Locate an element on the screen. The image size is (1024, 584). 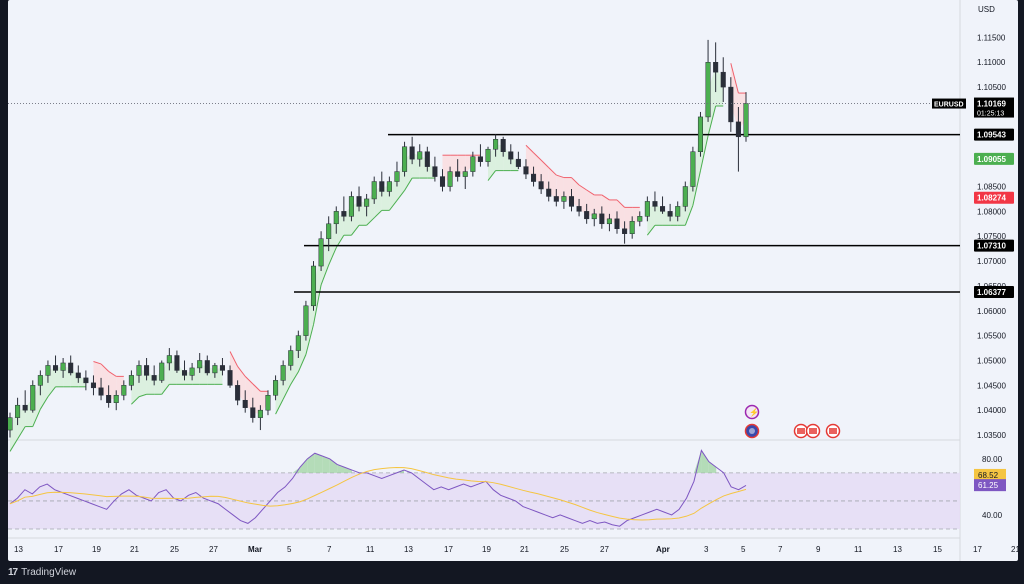
tradingview-logo: 17 TradingView is located at coordinates (42, 572).